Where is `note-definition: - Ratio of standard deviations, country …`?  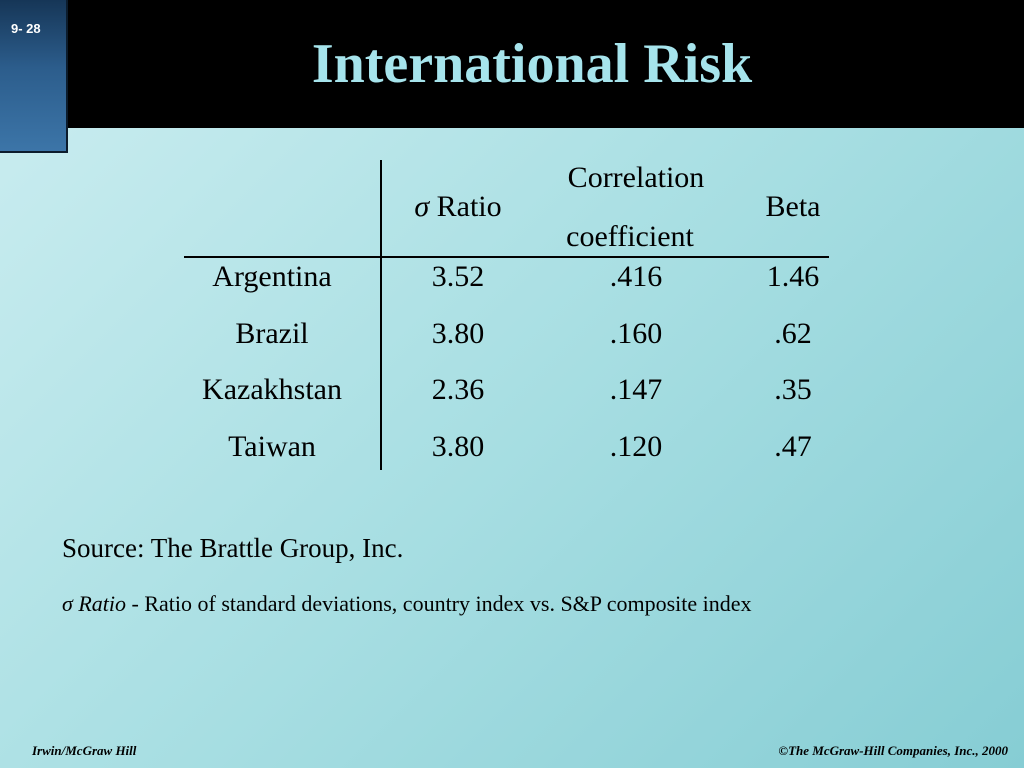 note-definition: - Ratio of standard deviations, country … is located at coordinates (439, 603).